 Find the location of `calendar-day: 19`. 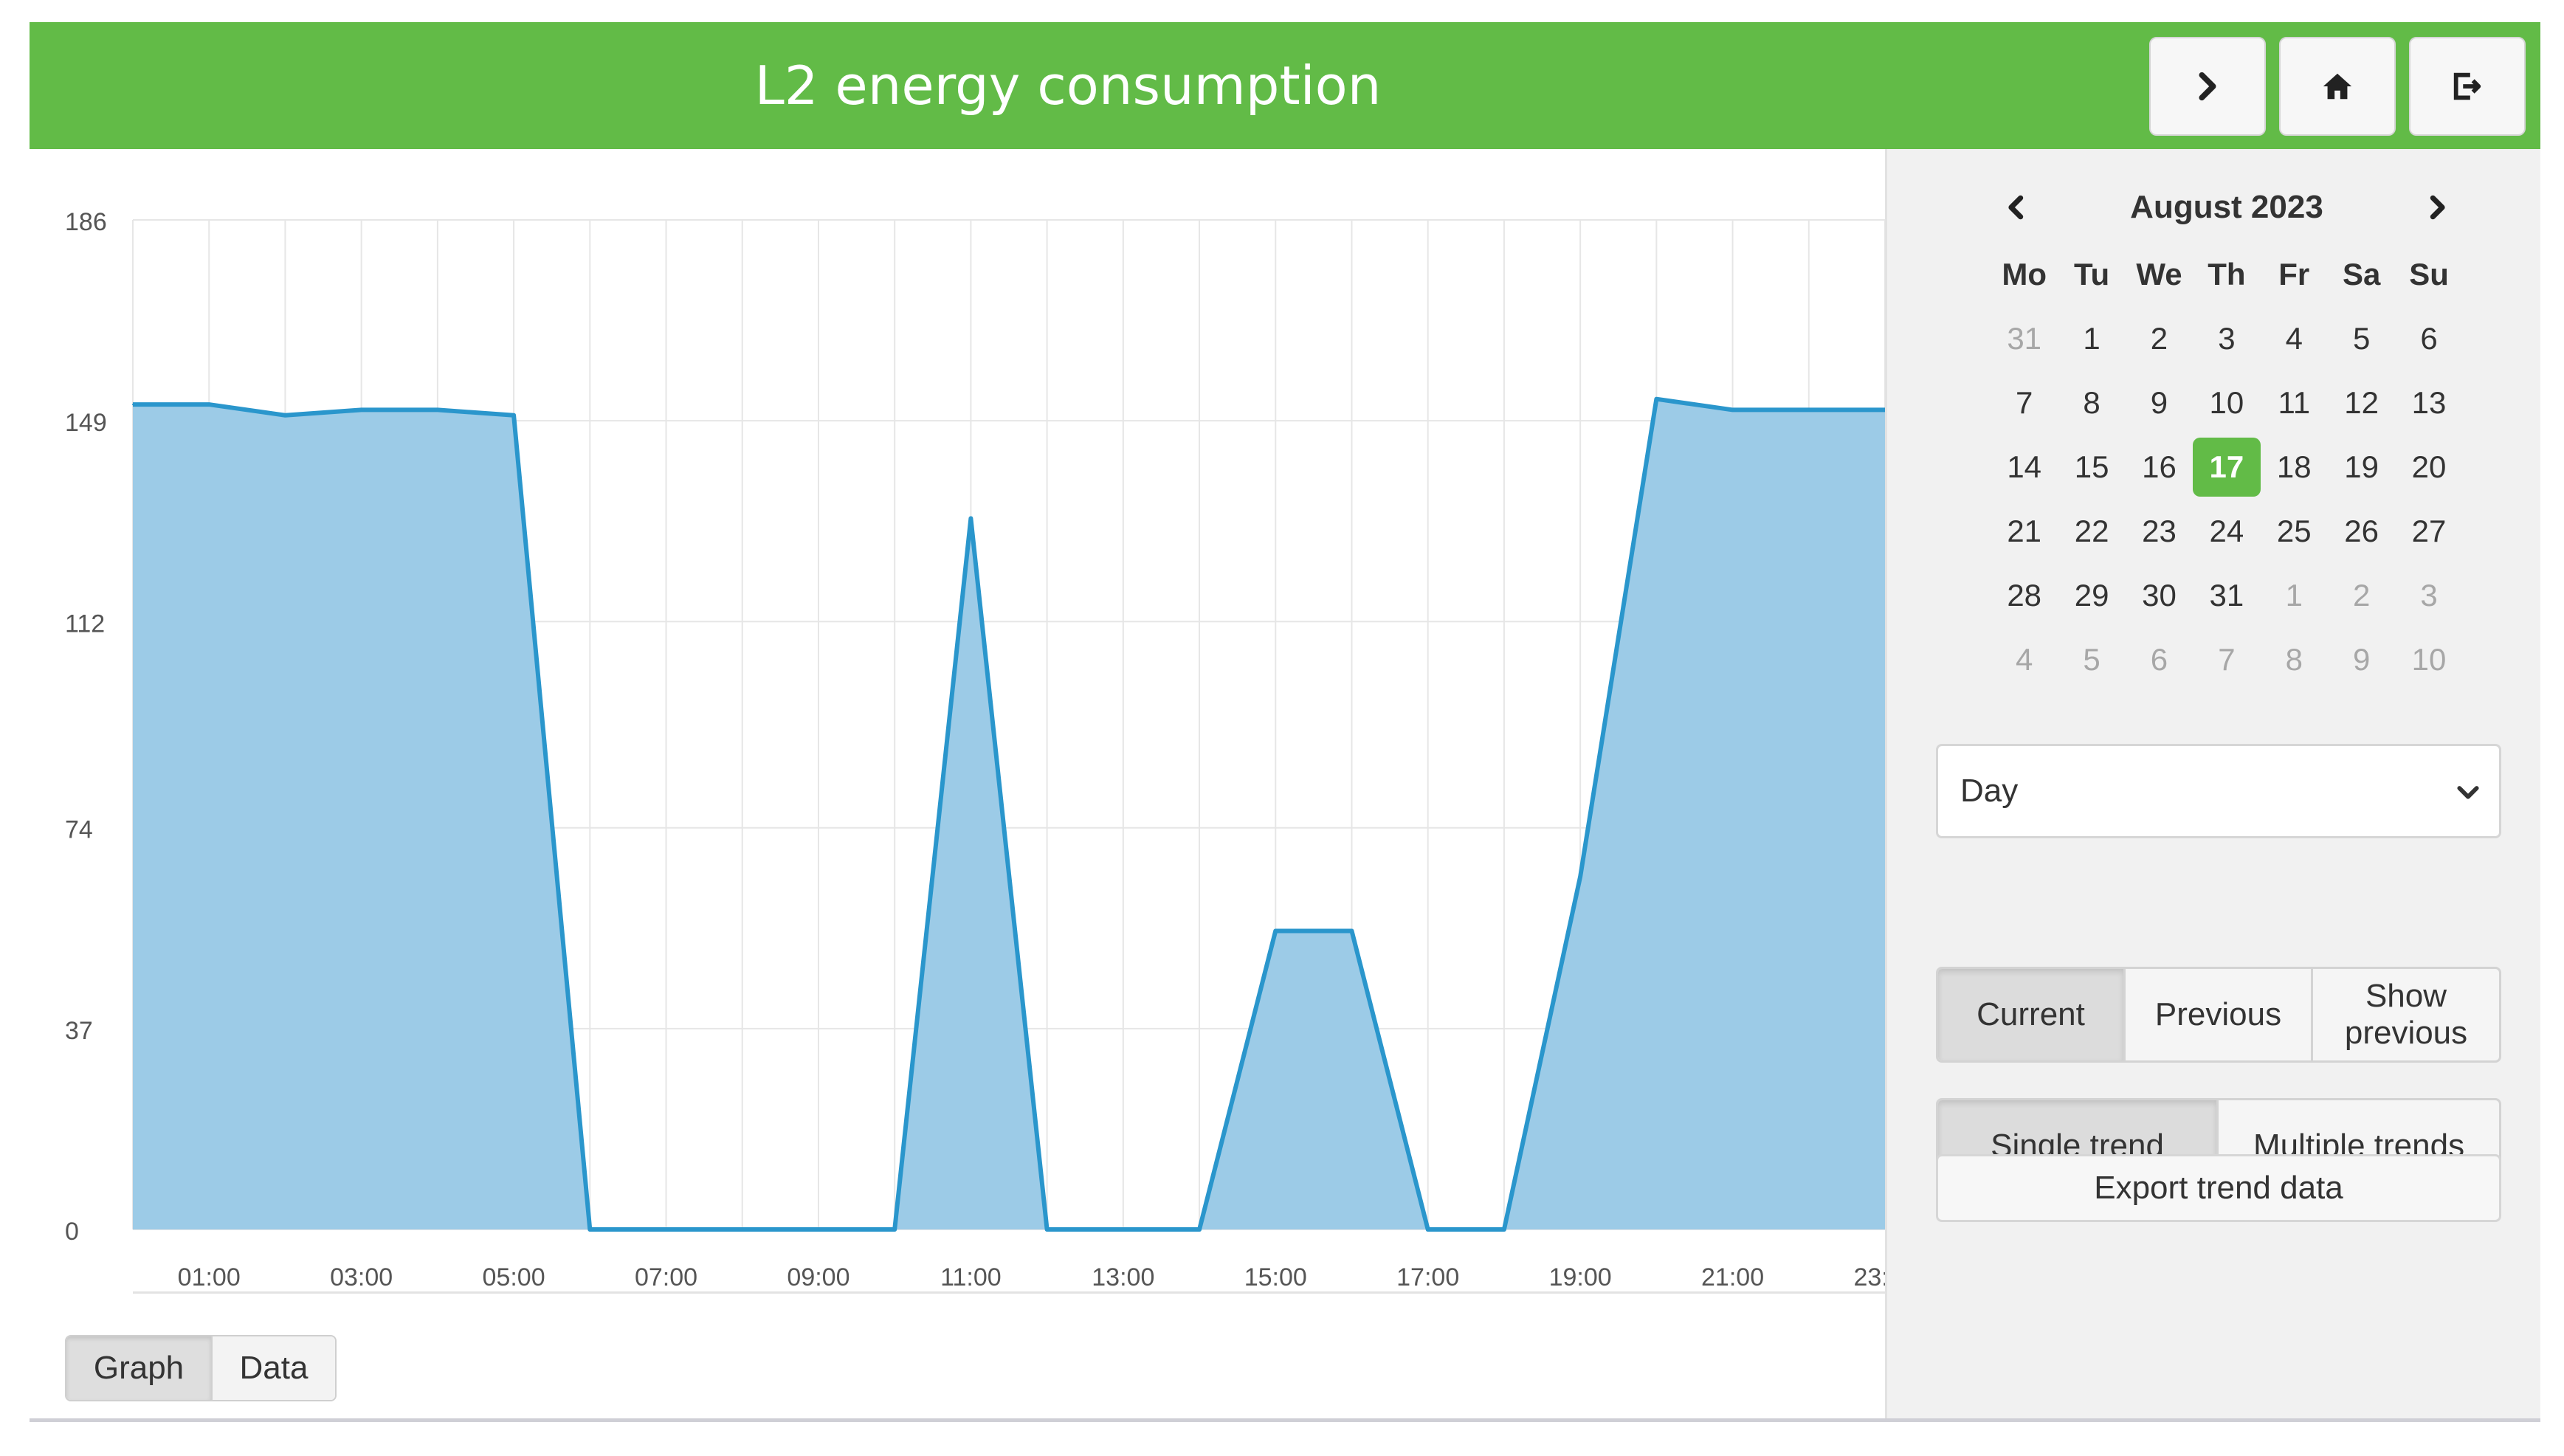

calendar-day: 19 is located at coordinates (2361, 466).